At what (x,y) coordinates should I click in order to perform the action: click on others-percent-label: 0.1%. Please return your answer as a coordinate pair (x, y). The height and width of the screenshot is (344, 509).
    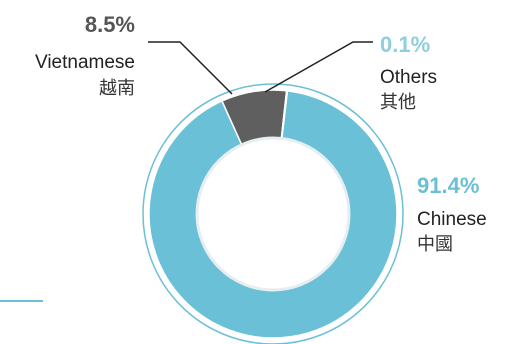
    Looking at the image, I should click on (405, 44).